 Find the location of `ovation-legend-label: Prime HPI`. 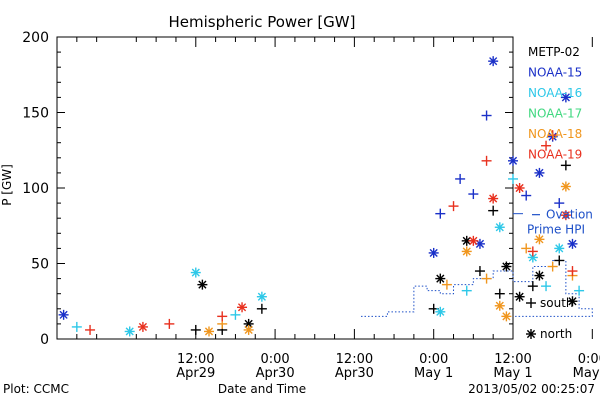

ovation-legend-label: Prime HPI is located at coordinates (556, 230).